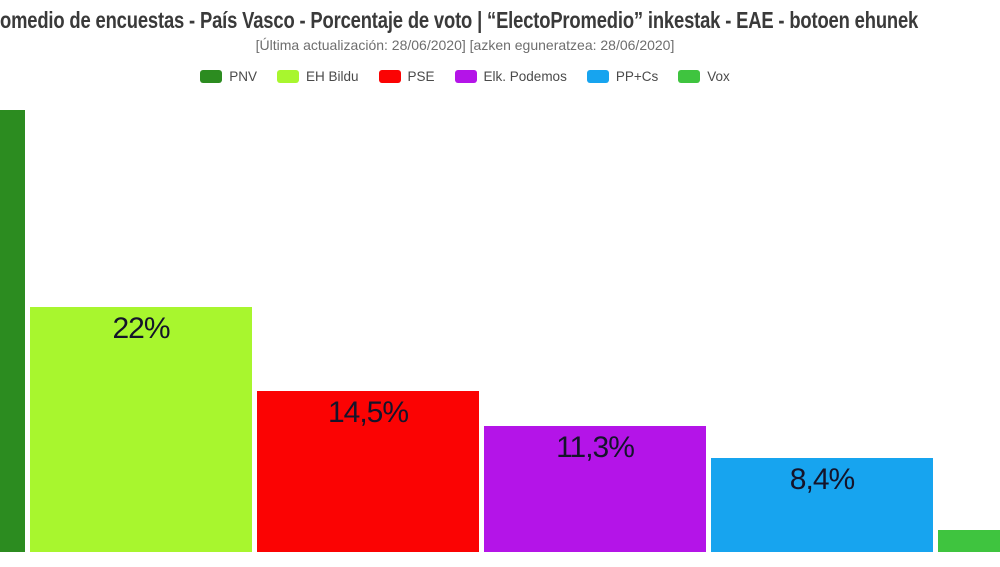 The height and width of the screenshot is (567, 1000). What do you see at coordinates (637, 76) in the screenshot?
I see `legend-label: PP+Cs` at bounding box center [637, 76].